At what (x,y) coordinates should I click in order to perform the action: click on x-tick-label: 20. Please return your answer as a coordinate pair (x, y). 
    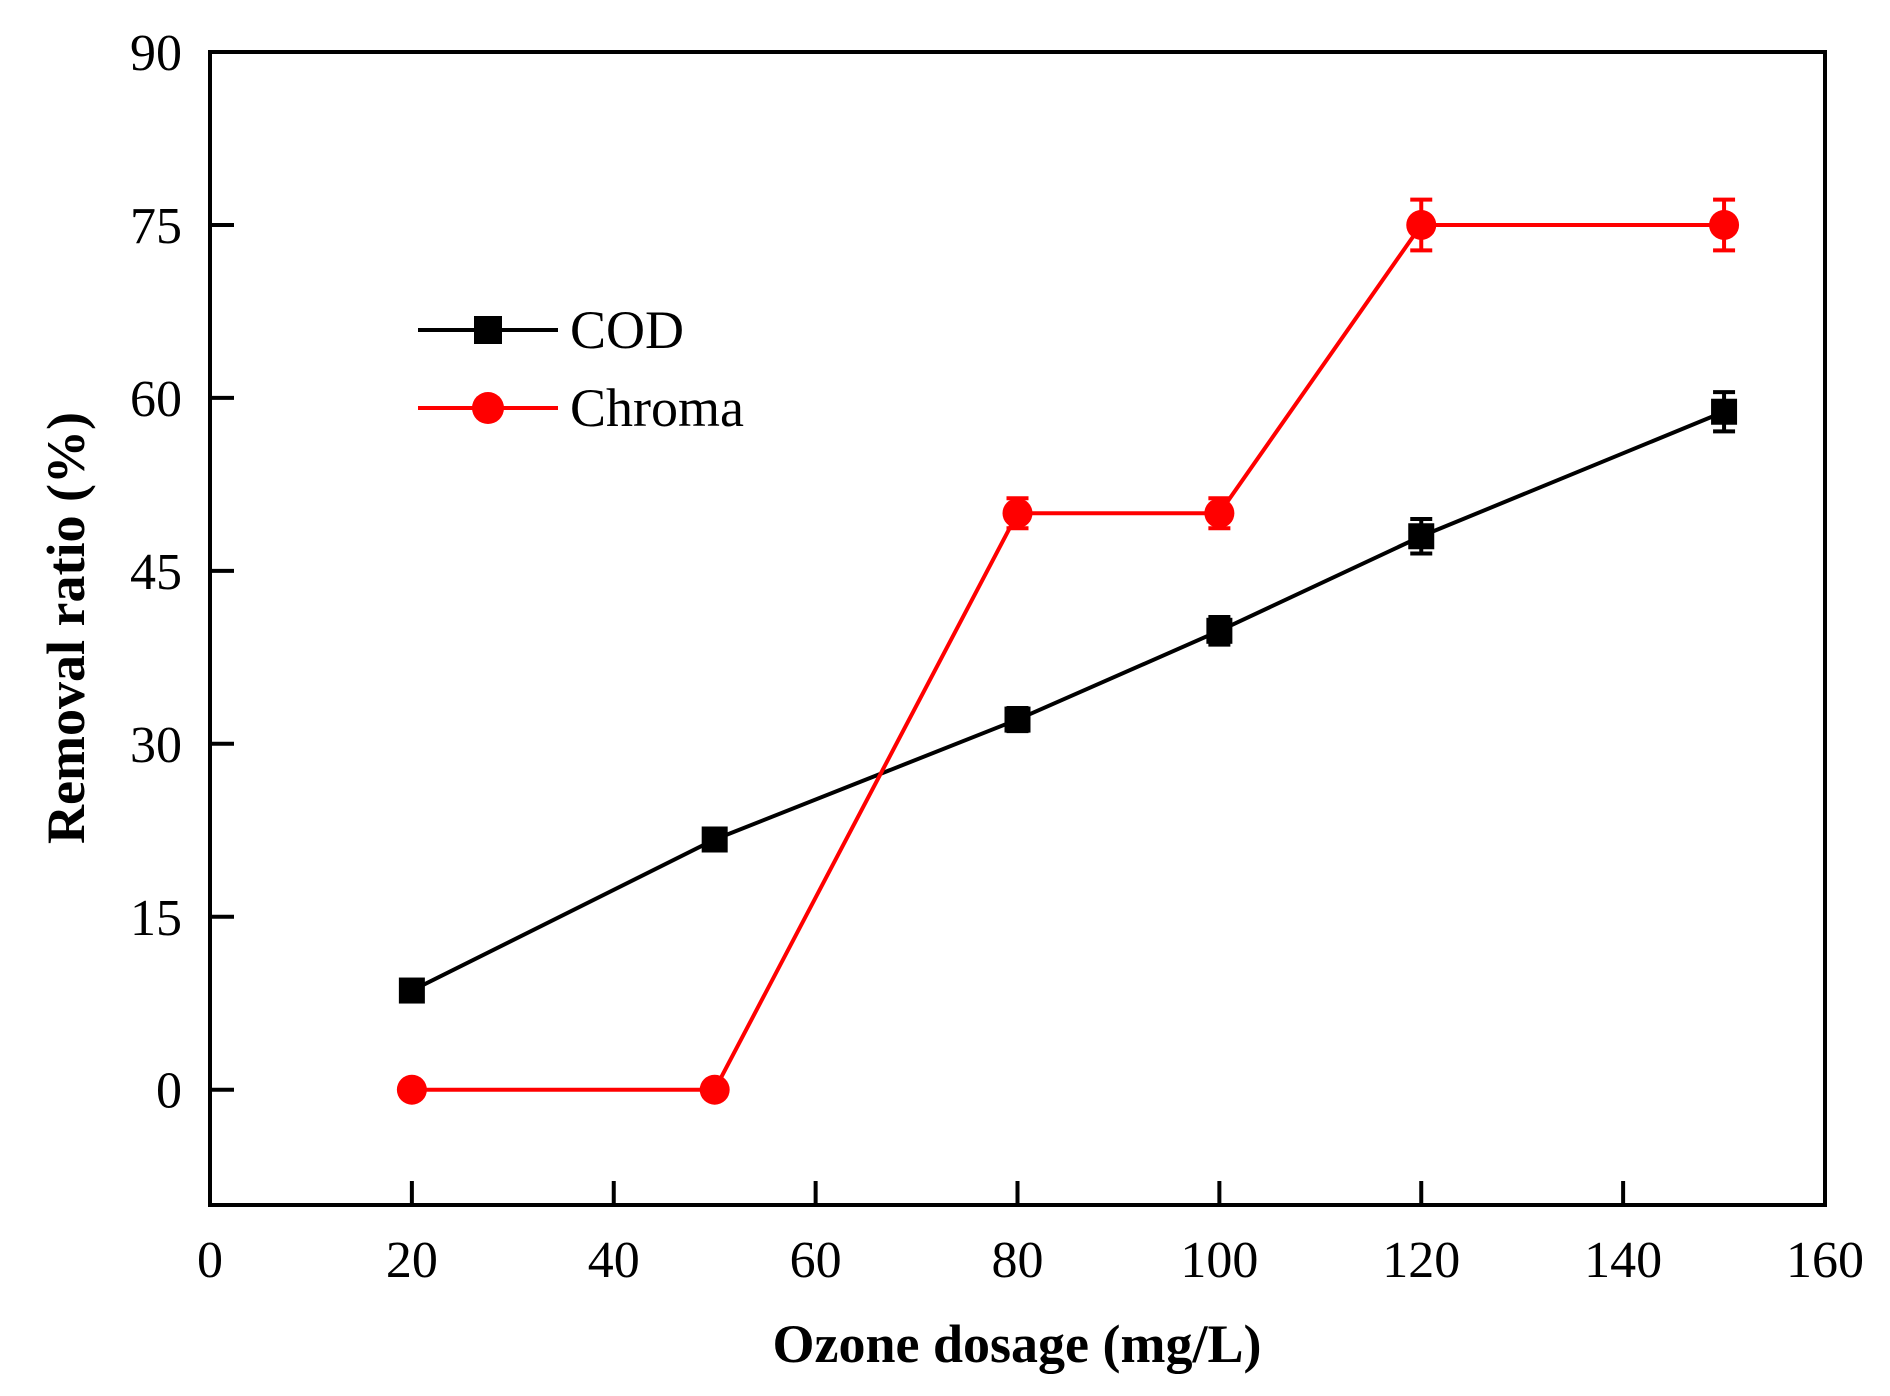
    Looking at the image, I should click on (412, 1260).